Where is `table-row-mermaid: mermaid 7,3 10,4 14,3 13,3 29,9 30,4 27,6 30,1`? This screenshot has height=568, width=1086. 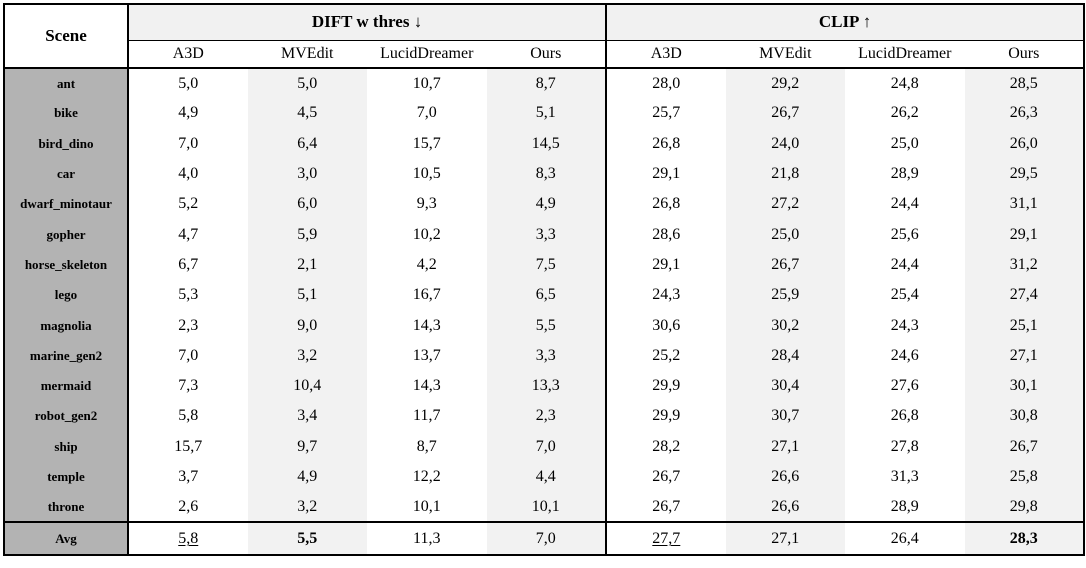 table-row-mermaid: mermaid 7,3 10,4 14,3 13,3 29,9 30,4 27,6 30,1 is located at coordinates (544, 386).